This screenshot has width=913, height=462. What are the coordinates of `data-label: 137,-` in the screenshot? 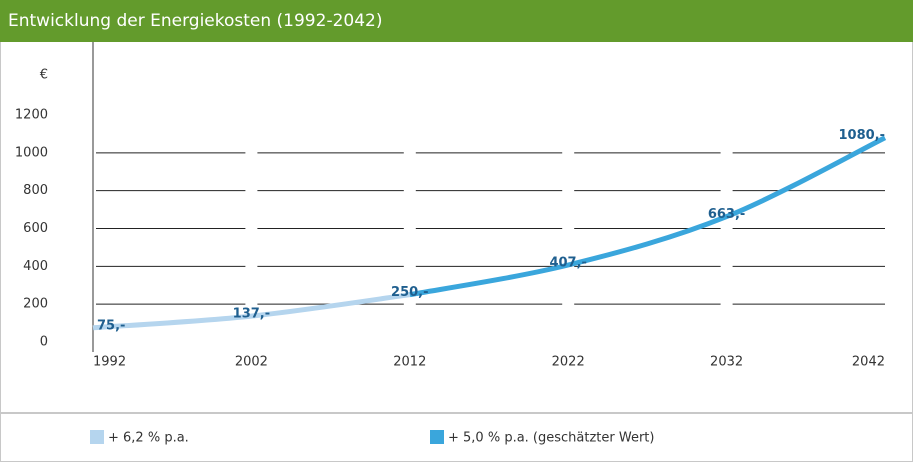 It's located at (251, 314).